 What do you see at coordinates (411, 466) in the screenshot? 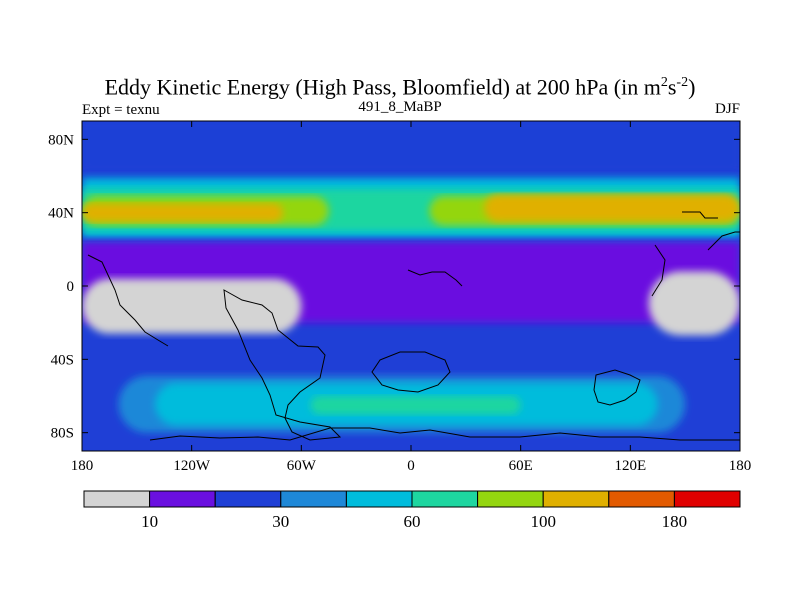
I see `x-tick-label: 0` at bounding box center [411, 466].